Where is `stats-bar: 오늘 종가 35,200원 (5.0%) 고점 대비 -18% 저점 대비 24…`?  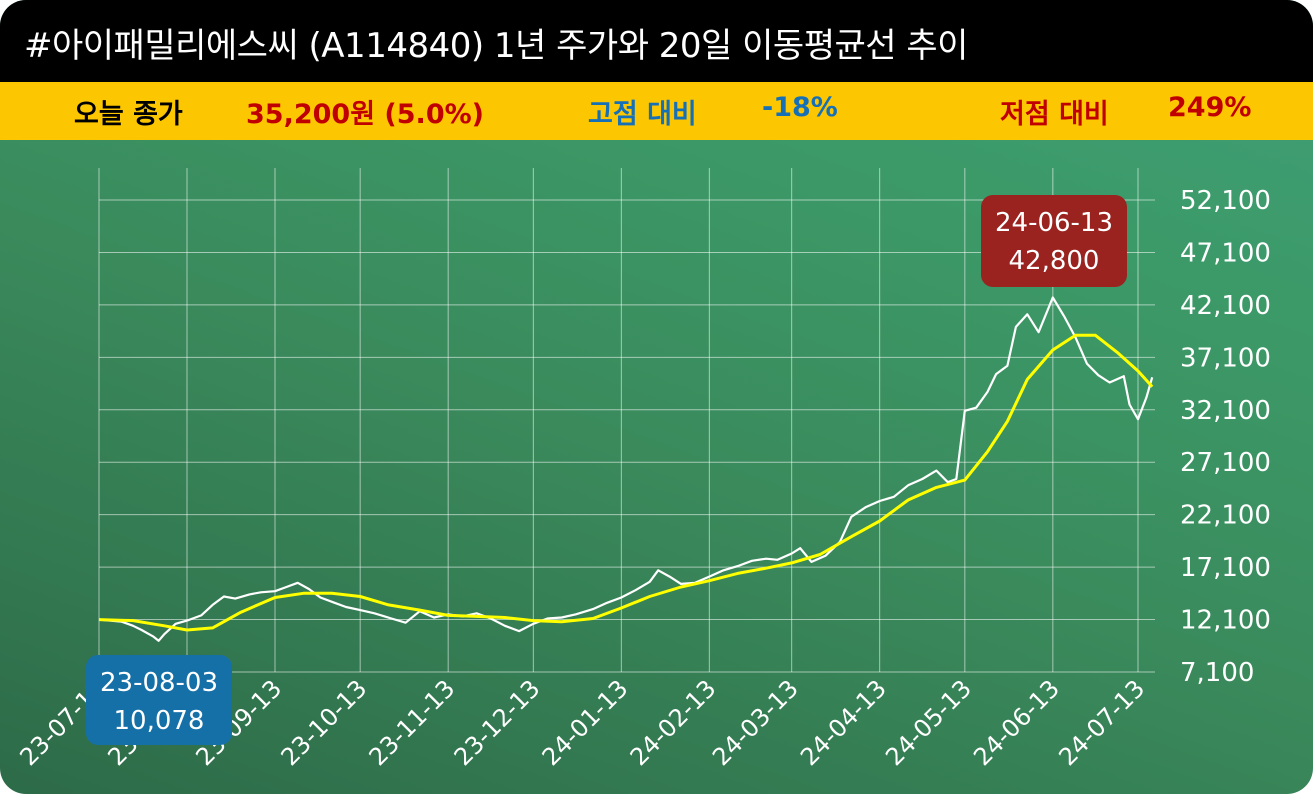
stats-bar: 오늘 종가 35,200원 (5.0%) 고점 대비 -18% 저점 대비 24… is located at coordinates (656, 111).